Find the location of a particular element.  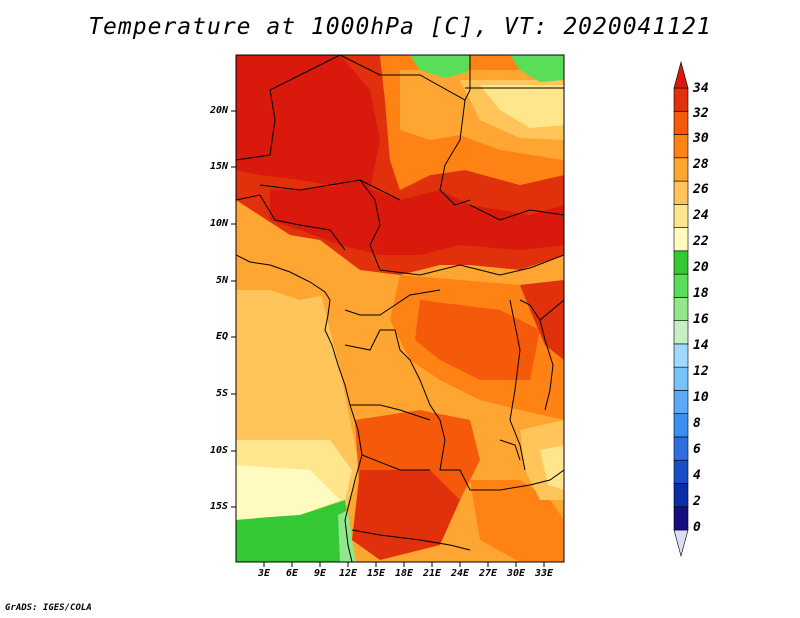

lat-label-5s: 5S is located at coordinates (221, 393).